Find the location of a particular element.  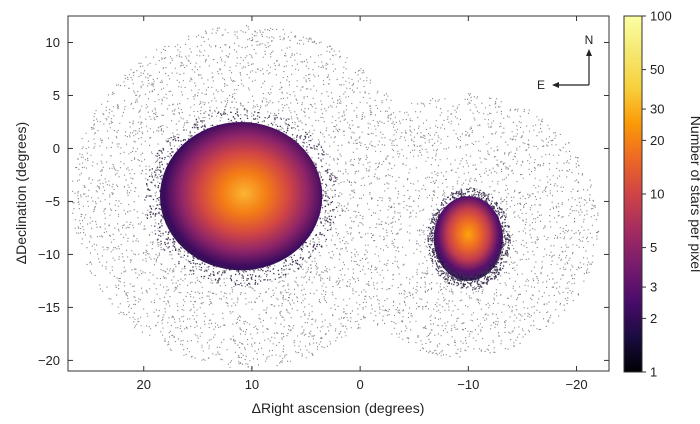

colorbar-tick-label: 30 is located at coordinates (657, 109).